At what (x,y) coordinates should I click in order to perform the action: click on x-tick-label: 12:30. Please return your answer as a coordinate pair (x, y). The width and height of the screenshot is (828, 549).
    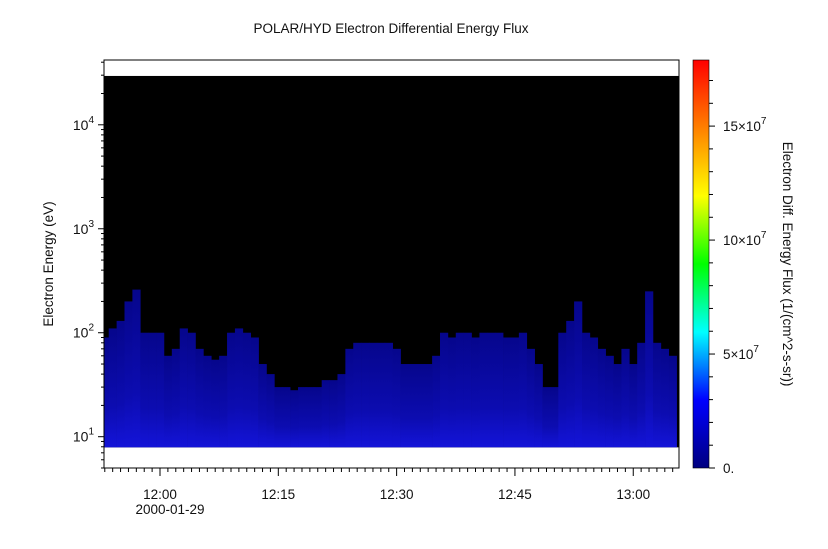
    Looking at the image, I should click on (397, 494).